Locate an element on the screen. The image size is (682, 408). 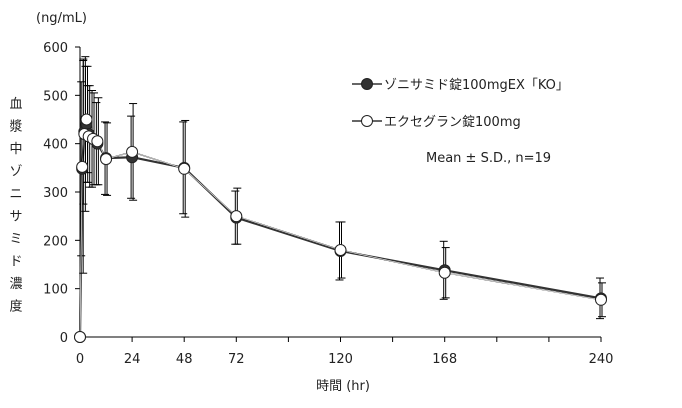
y-axis-label-char: ミ is located at coordinates (15, 239).